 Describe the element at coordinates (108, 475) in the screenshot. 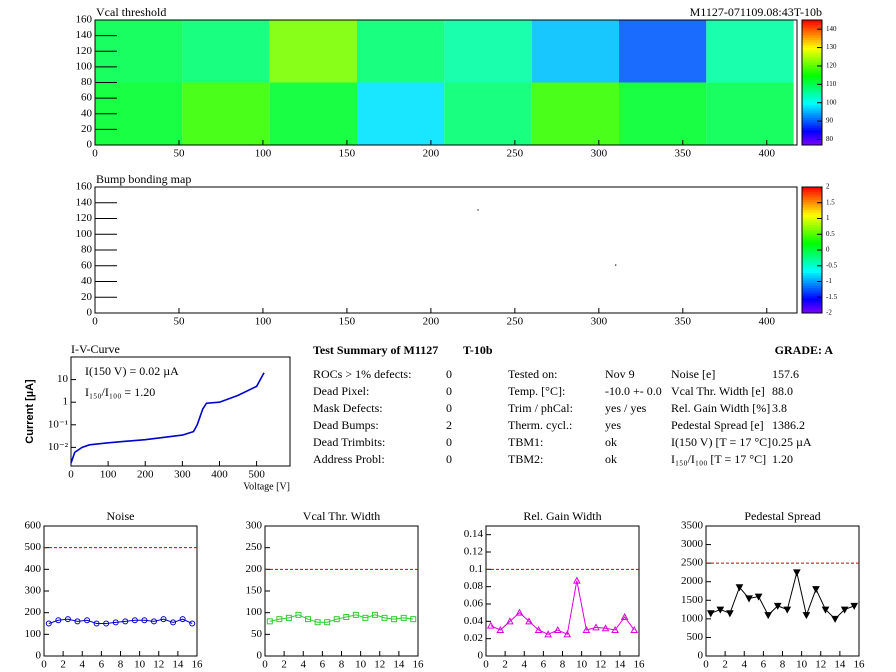

I see `x-tick-label: 100` at that location.